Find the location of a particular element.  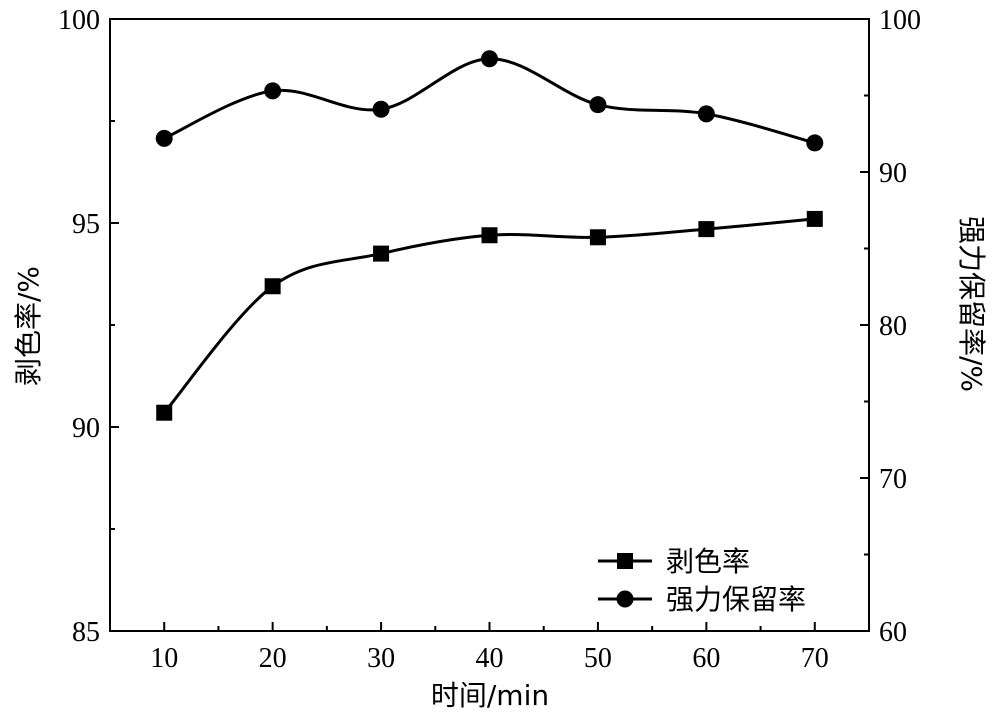

x-tick-label-6: 70 is located at coordinates (815, 658).